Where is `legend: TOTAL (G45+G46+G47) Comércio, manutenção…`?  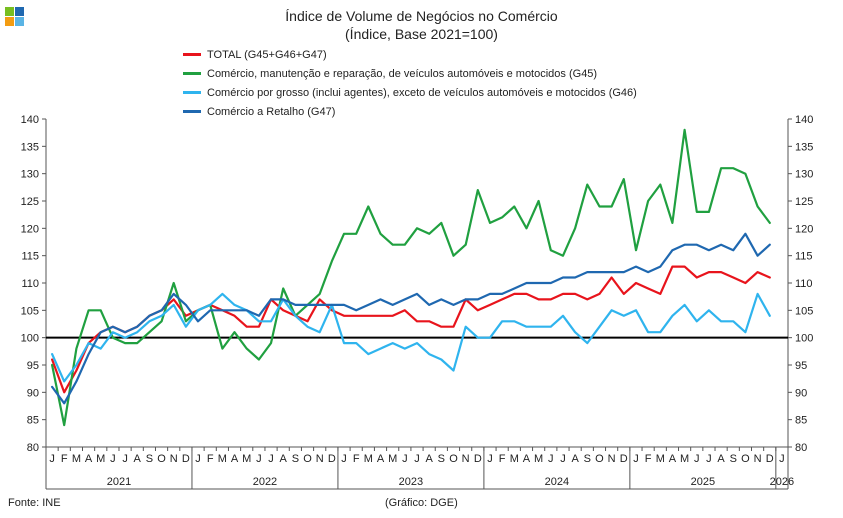 legend: TOTAL (G45+G46+G47) Comércio, manutenção… is located at coordinates (410, 83).